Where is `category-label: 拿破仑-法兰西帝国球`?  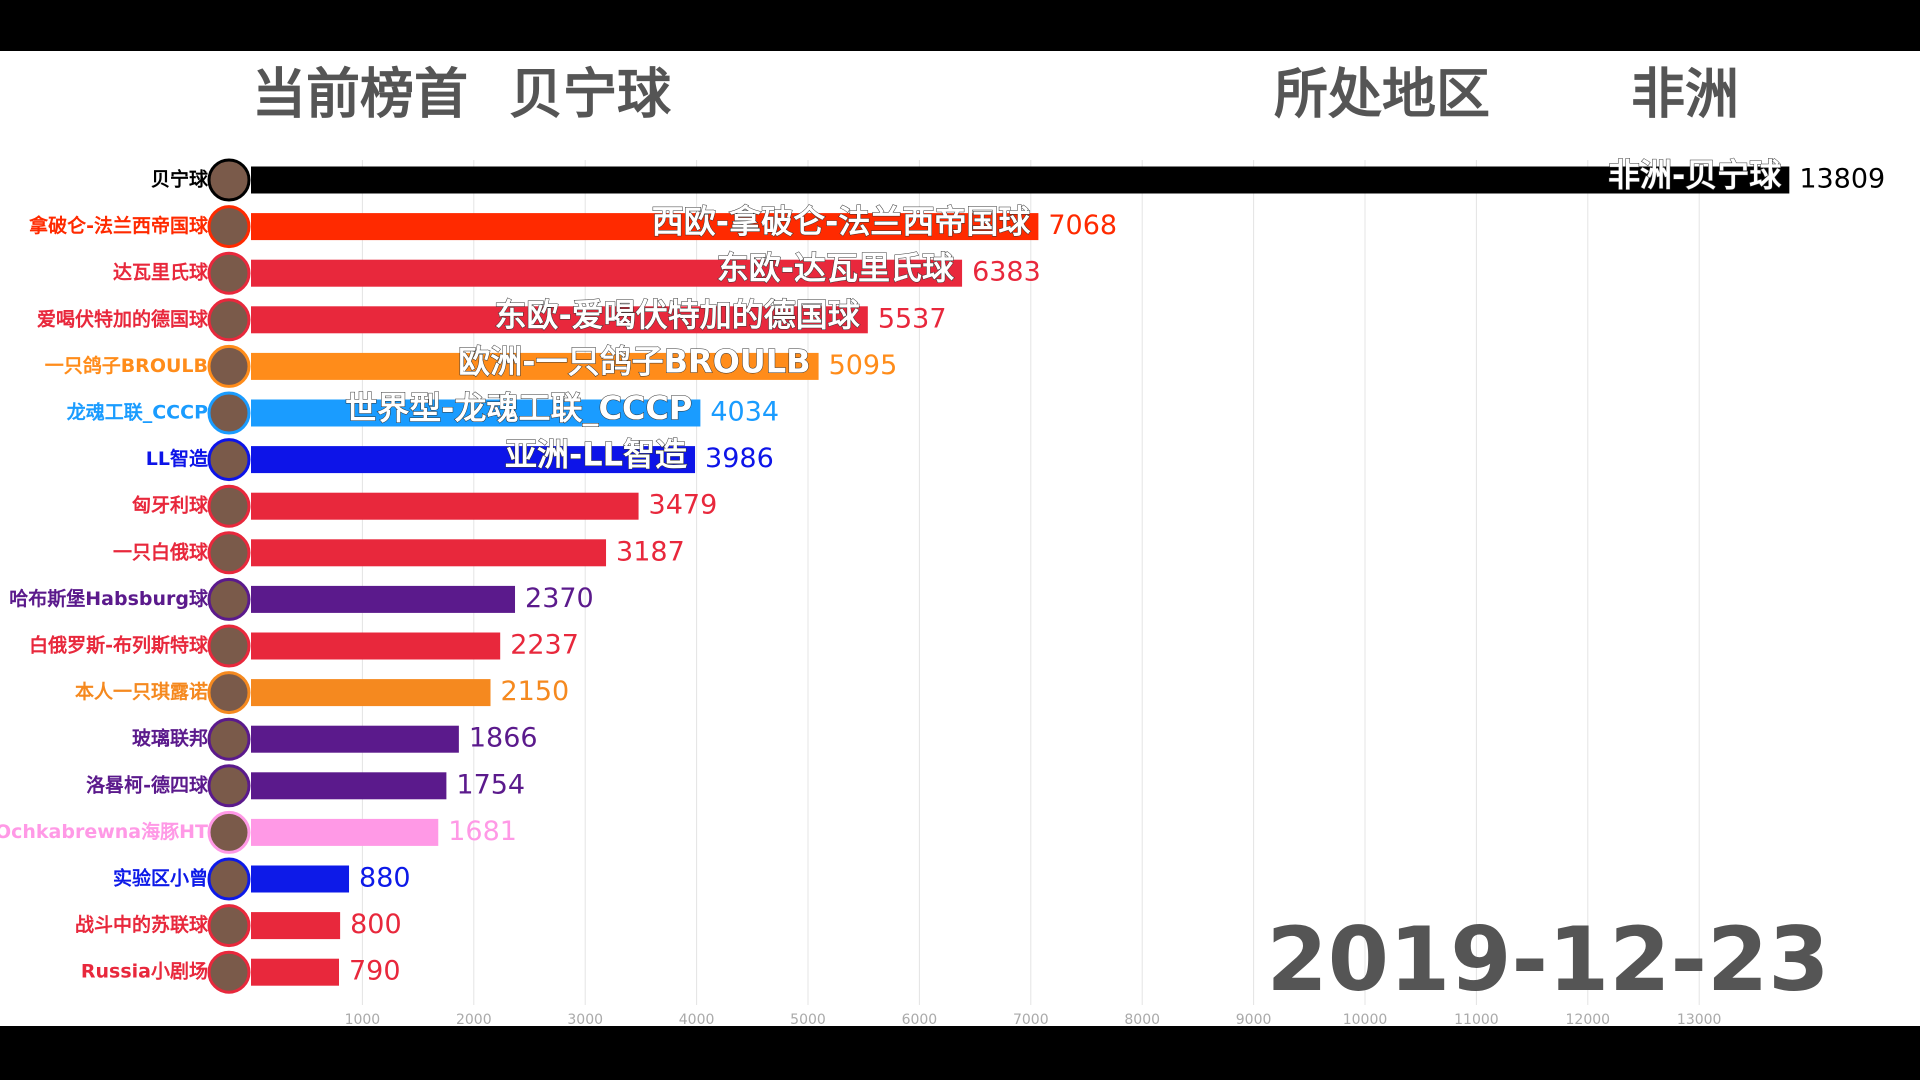
category-label: 拿破仑-法兰西帝国球 is located at coordinates (118, 225).